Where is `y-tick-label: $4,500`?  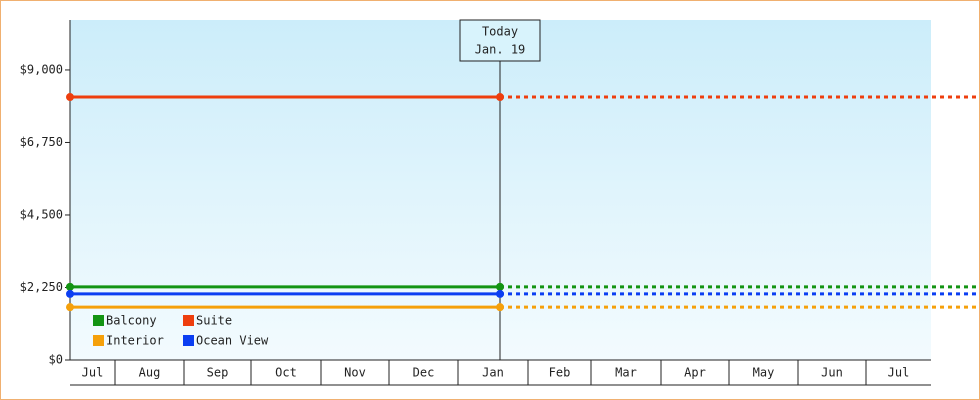
y-tick-label: $4,500 is located at coordinates (41, 214).